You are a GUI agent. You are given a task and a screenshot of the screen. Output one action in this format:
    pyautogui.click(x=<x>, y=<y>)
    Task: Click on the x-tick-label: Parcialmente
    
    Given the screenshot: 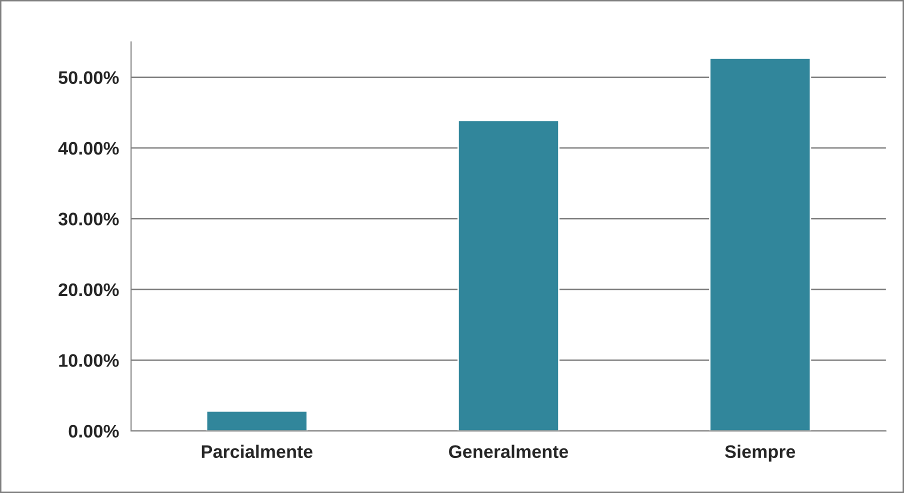 What is the action you would take?
    pyautogui.click(x=257, y=451)
    